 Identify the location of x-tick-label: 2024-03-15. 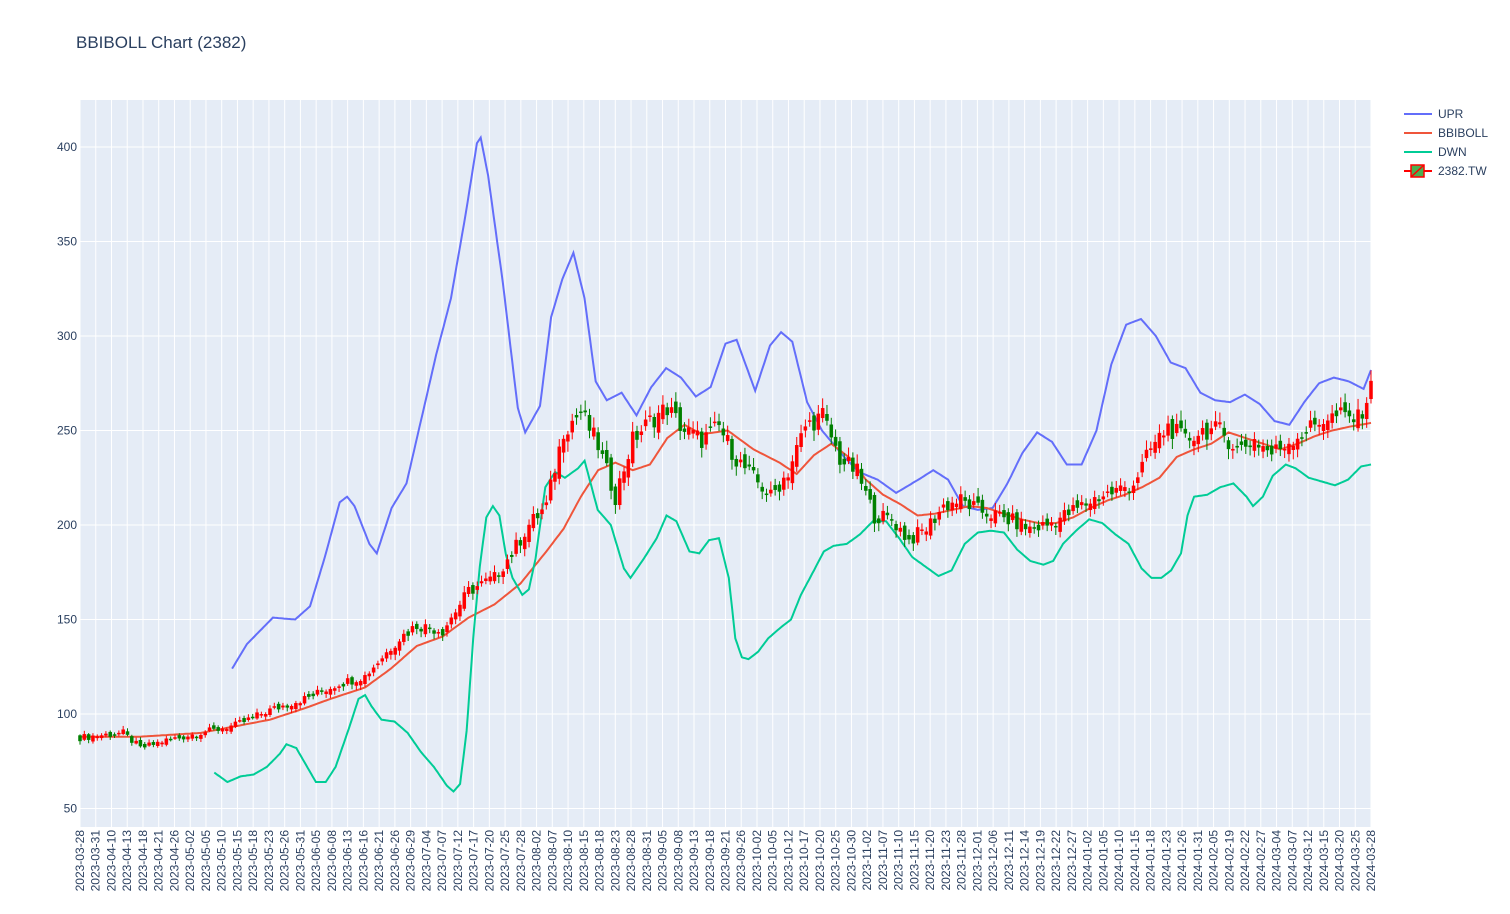
(1324, 861).